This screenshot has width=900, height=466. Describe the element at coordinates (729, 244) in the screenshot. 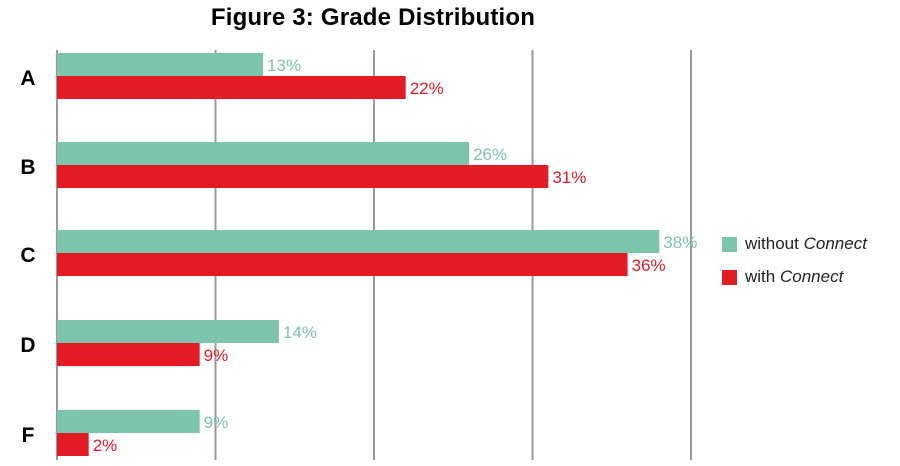

I see `legend-swatch-without-connect` at that location.